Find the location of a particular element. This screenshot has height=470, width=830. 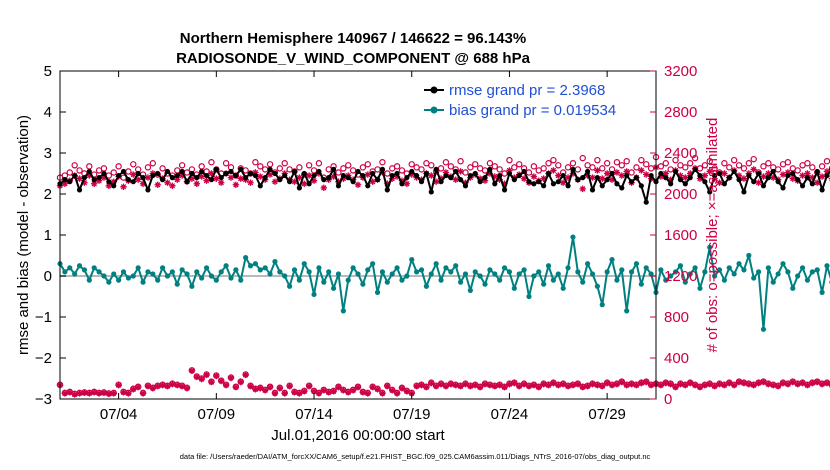

y-left-tick-label: −1 is located at coordinates (43, 317).